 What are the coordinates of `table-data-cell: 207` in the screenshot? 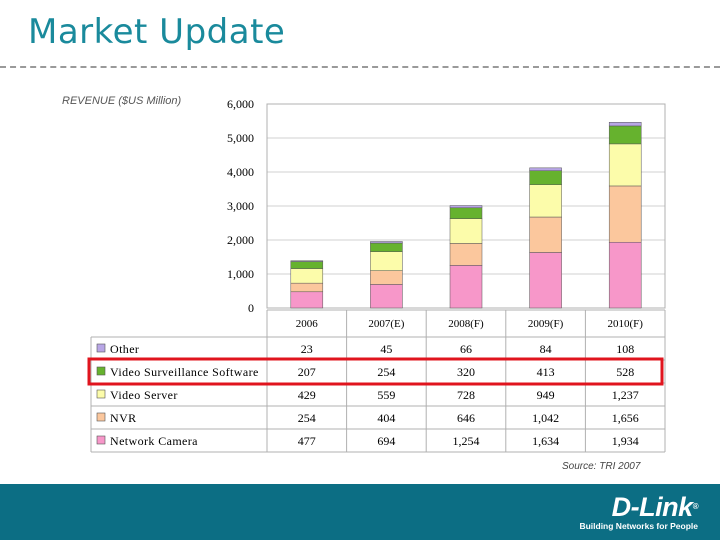 It's located at (307, 372).